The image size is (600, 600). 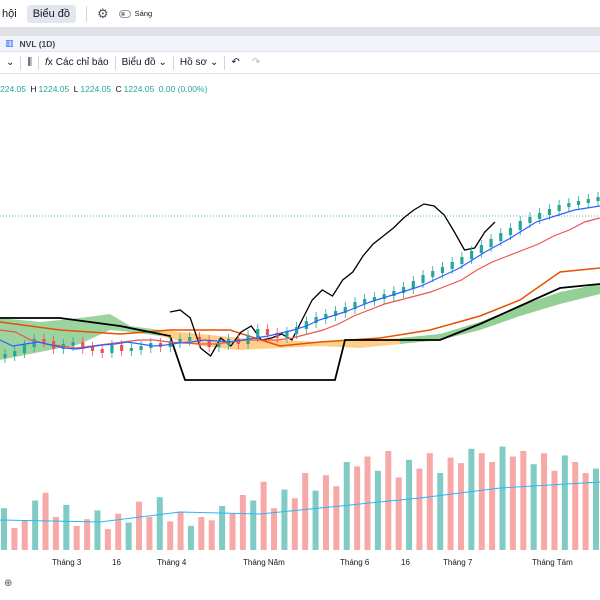 What do you see at coordinates (300, 502) in the screenshot?
I see `volume-ma-line` at bounding box center [300, 502].